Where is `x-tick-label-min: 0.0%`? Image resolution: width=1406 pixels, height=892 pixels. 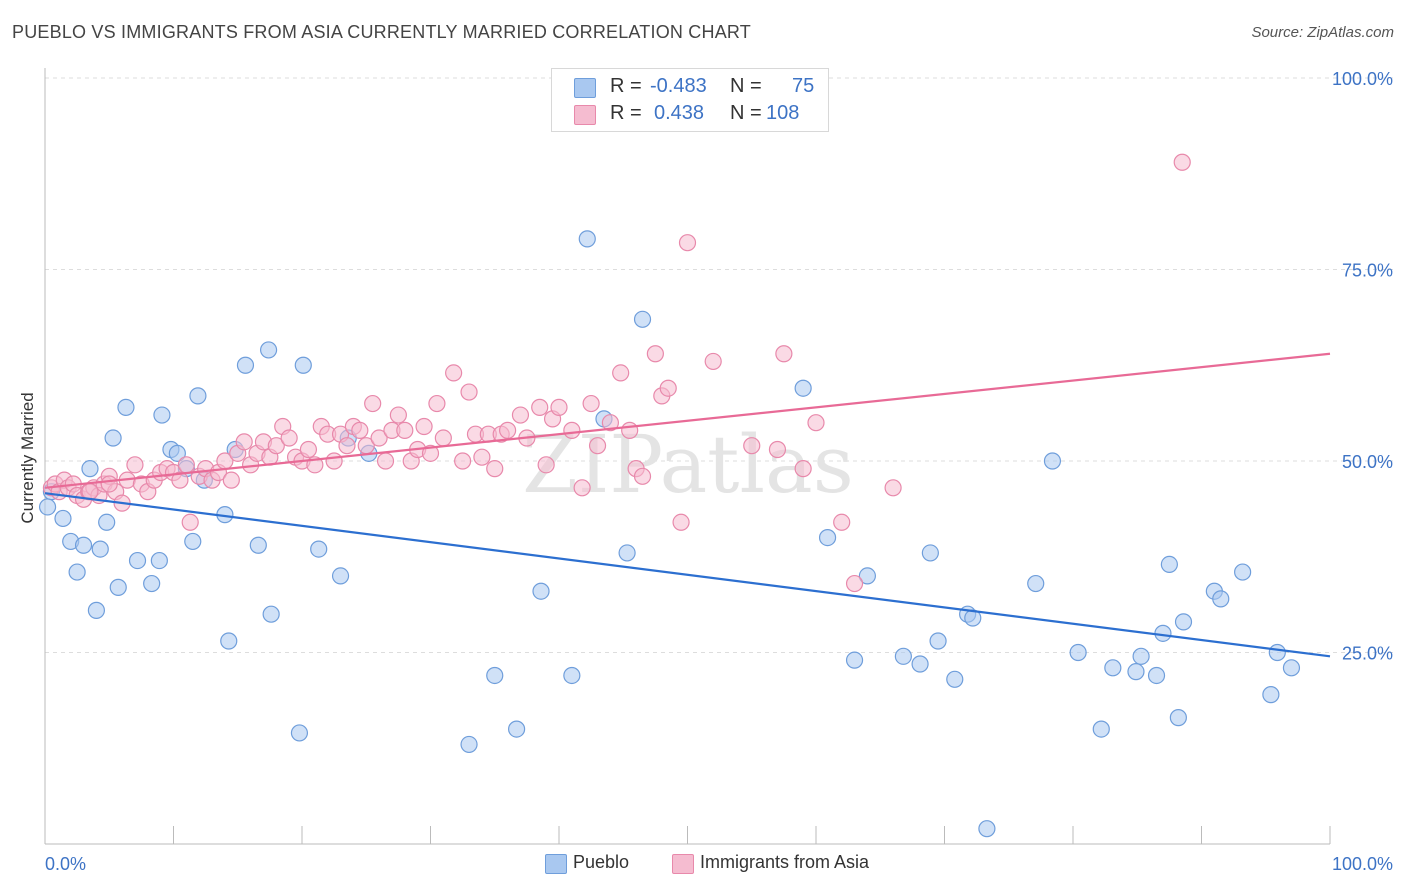
x-tick-label-min: 0.0% is located at coordinates (65, 864).